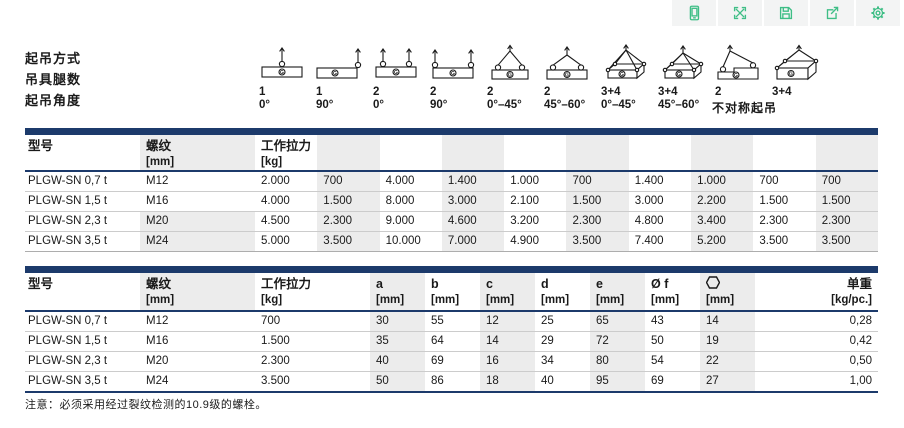 This screenshot has width=904, height=428. I want to click on dimension-cell: 69, so click(657, 381).